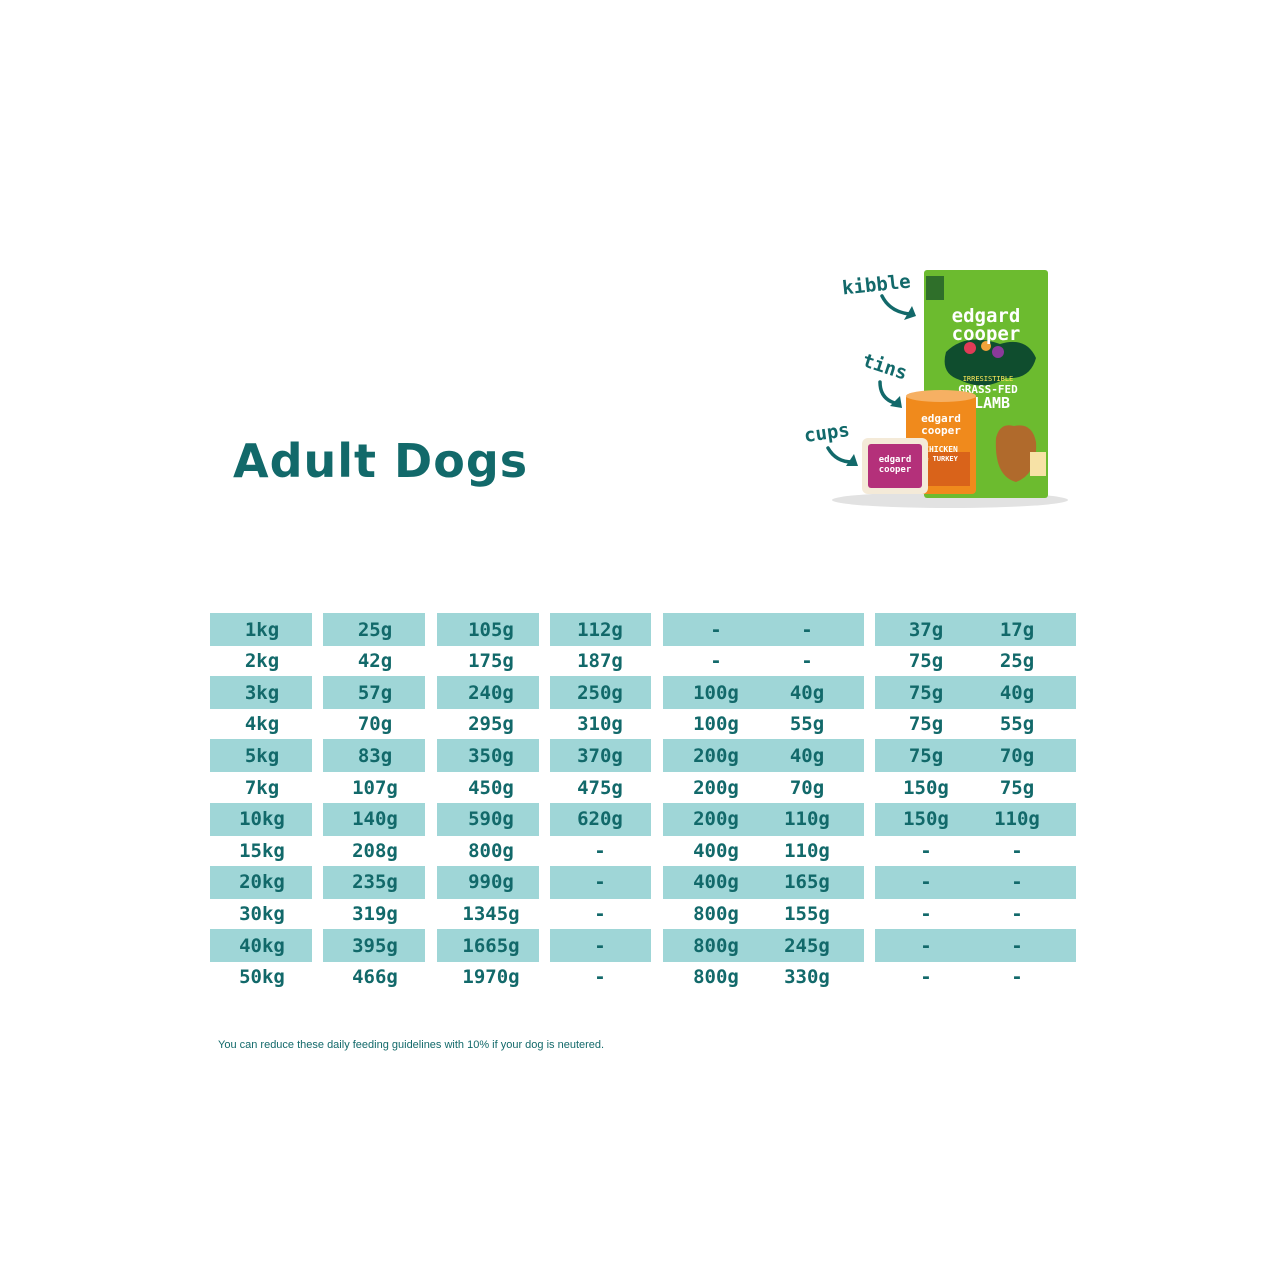  Describe the element at coordinates (262, 850) in the screenshot. I see `table-cell: 15kg` at that location.